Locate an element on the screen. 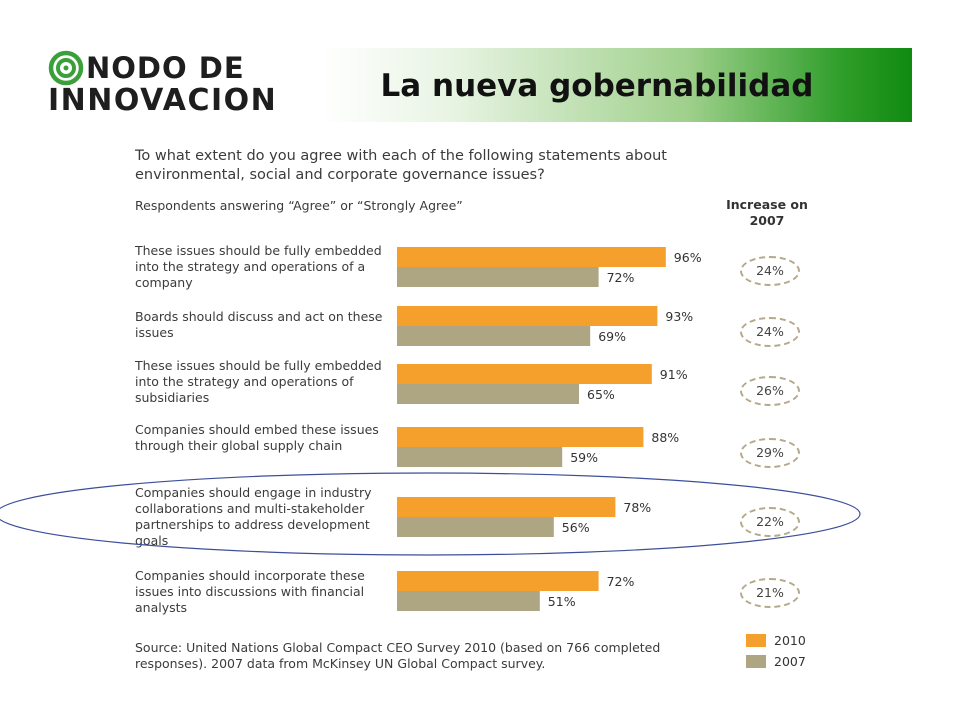  value-label-2007-1: 69% is located at coordinates (612, 336).